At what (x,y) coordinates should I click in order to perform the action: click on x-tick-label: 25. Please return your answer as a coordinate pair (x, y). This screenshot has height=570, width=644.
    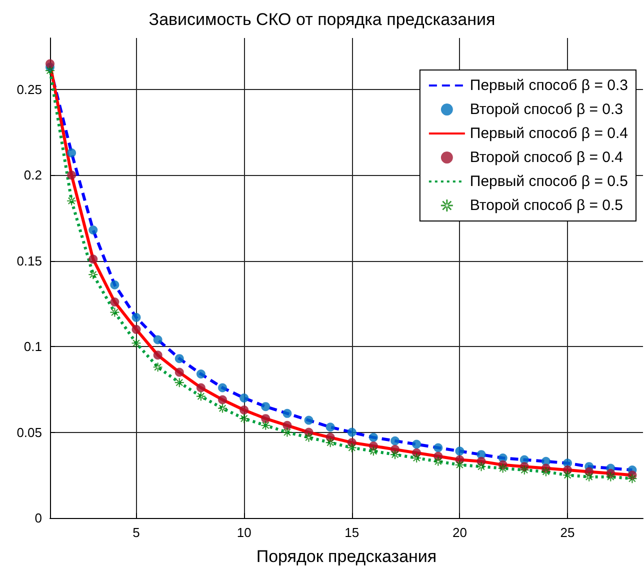
    Looking at the image, I should click on (567, 532).